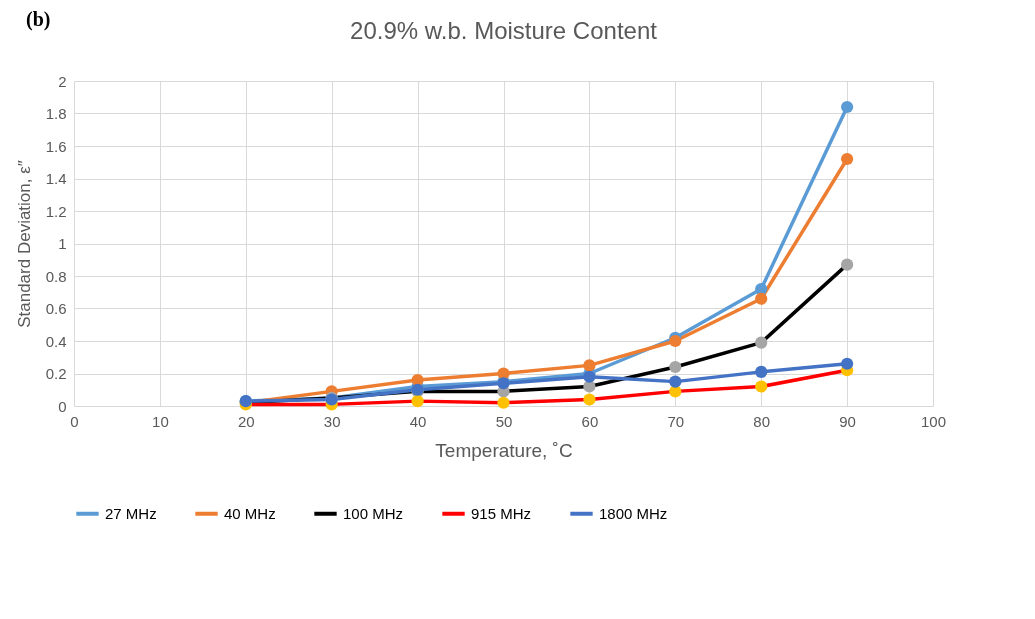  Describe the element at coordinates (56, 373) in the screenshot. I see `y-tick-label: 0.2` at that location.